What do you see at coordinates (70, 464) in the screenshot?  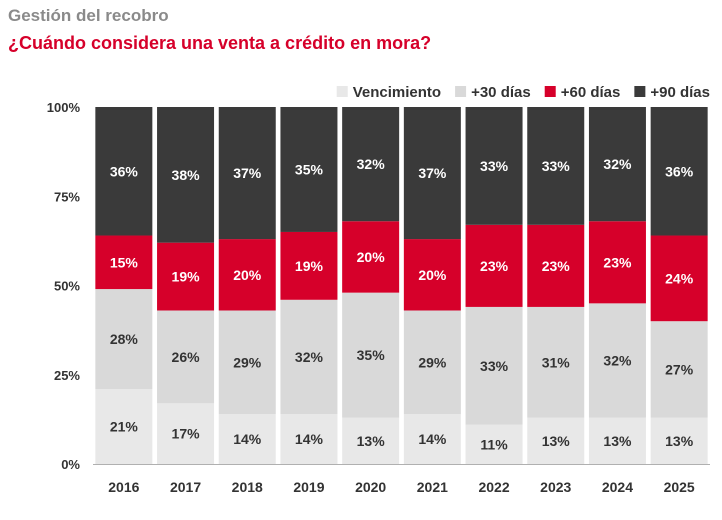 I see `y-tick-label: 0%` at bounding box center [70, 464].